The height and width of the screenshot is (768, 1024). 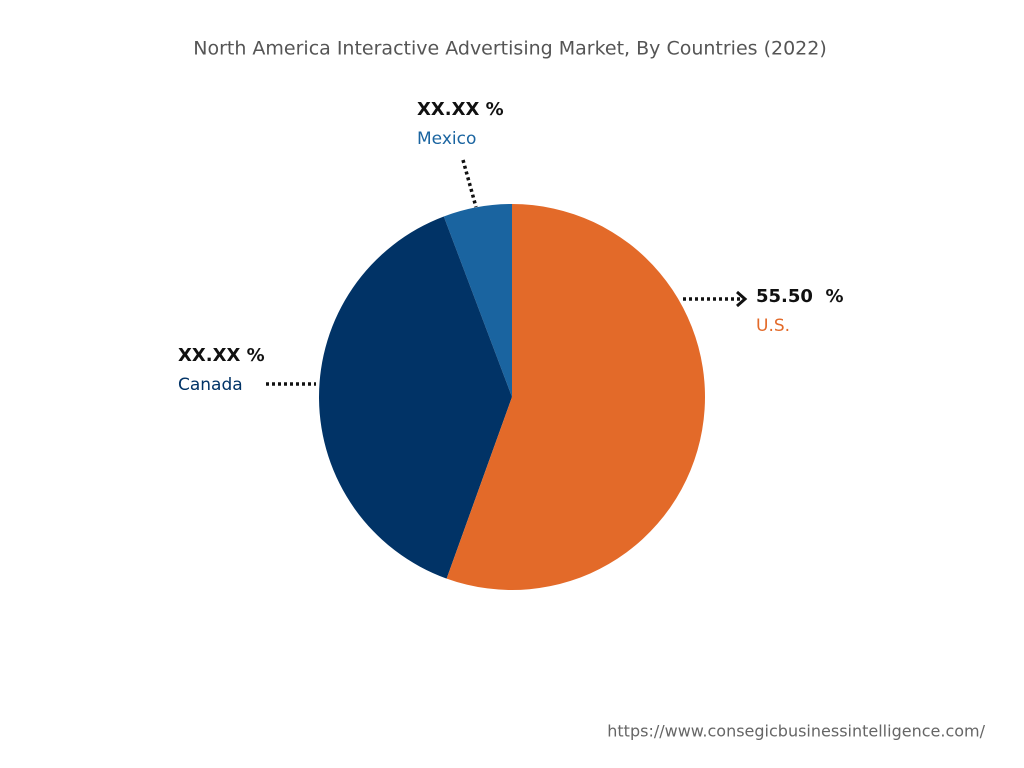 I want to click on value-label: 55.50 %, so click(x=800, y=296).